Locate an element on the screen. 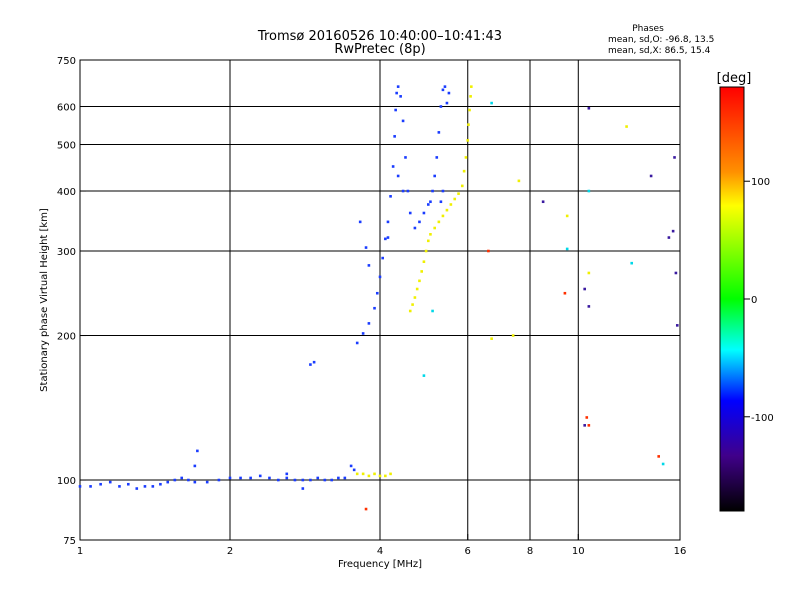  x-tick-label-0: 1 is located at coordinates (80, 551).